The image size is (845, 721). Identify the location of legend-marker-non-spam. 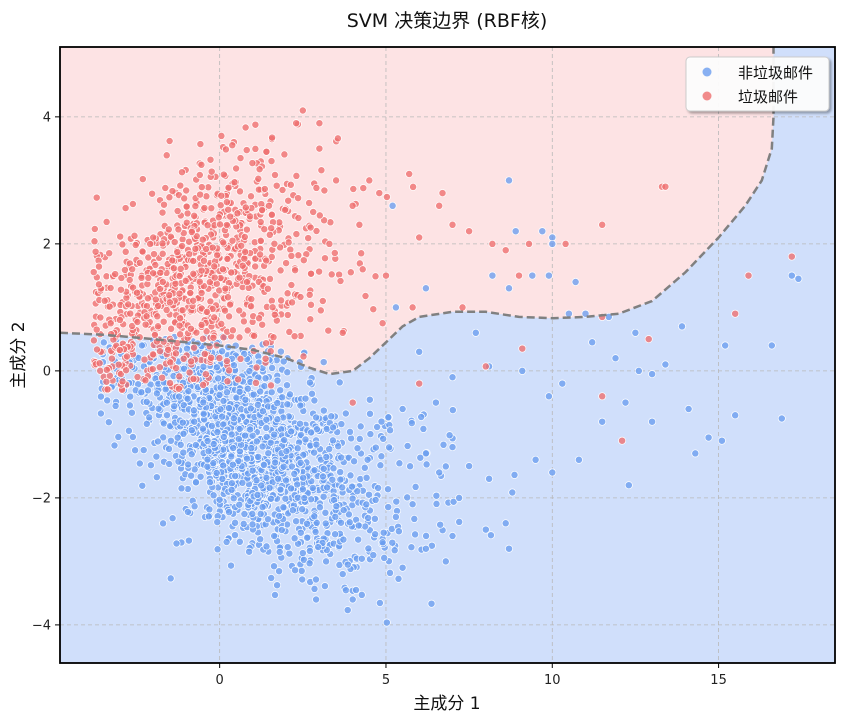
(707, 72).